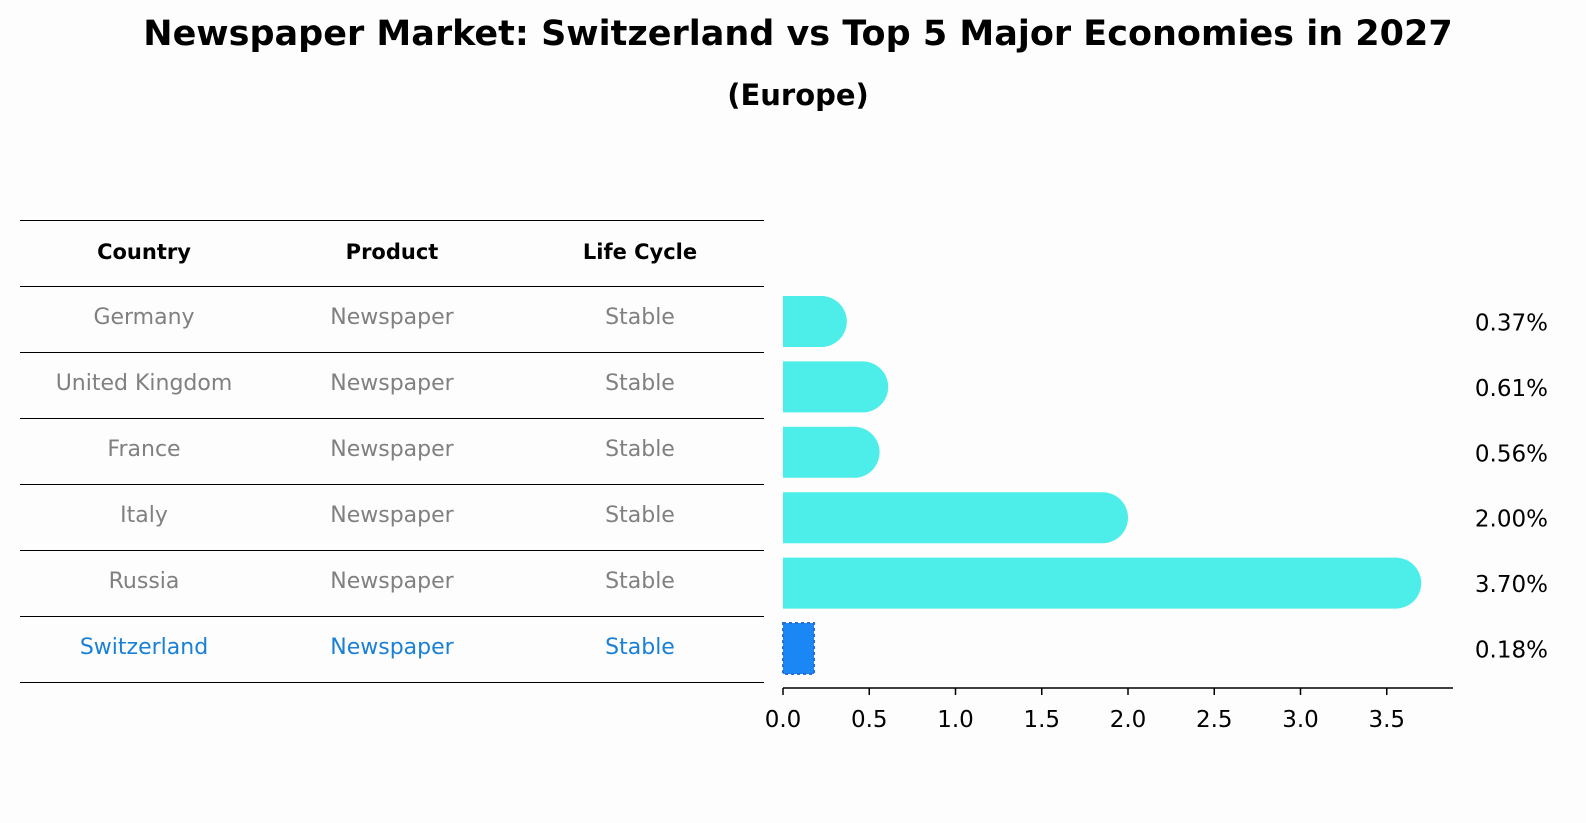 The width and height of the screenshot is (1586, 823). What do you see at coordinates (1511, 585) in the screenshot?
I see `value-label: 3.70%` at bounding box center [1511, 585].